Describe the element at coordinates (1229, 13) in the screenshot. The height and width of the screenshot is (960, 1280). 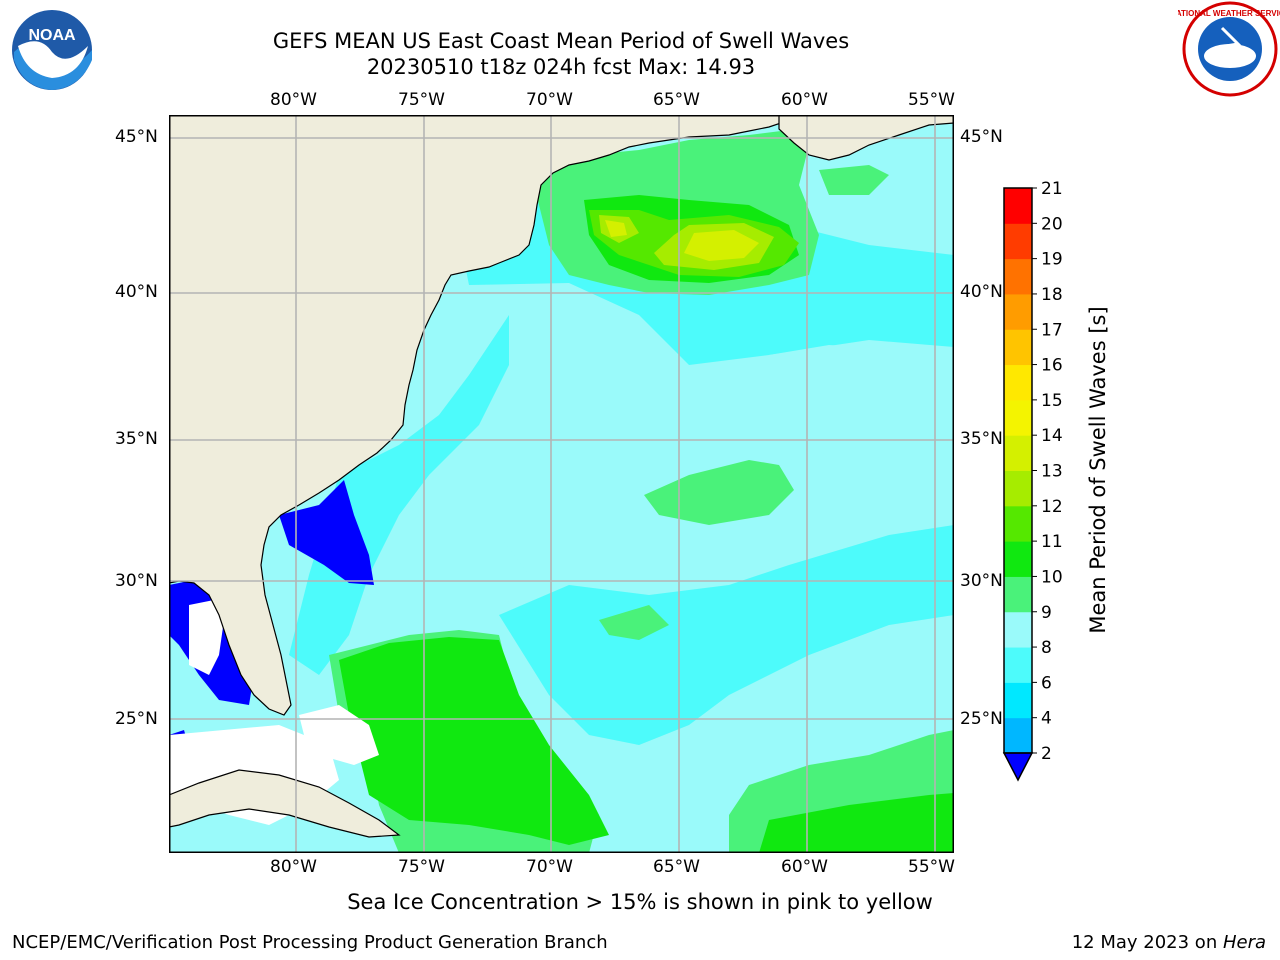
I see `nws-logo-text: NATIONAL WEATHER SERVICE` at that location.